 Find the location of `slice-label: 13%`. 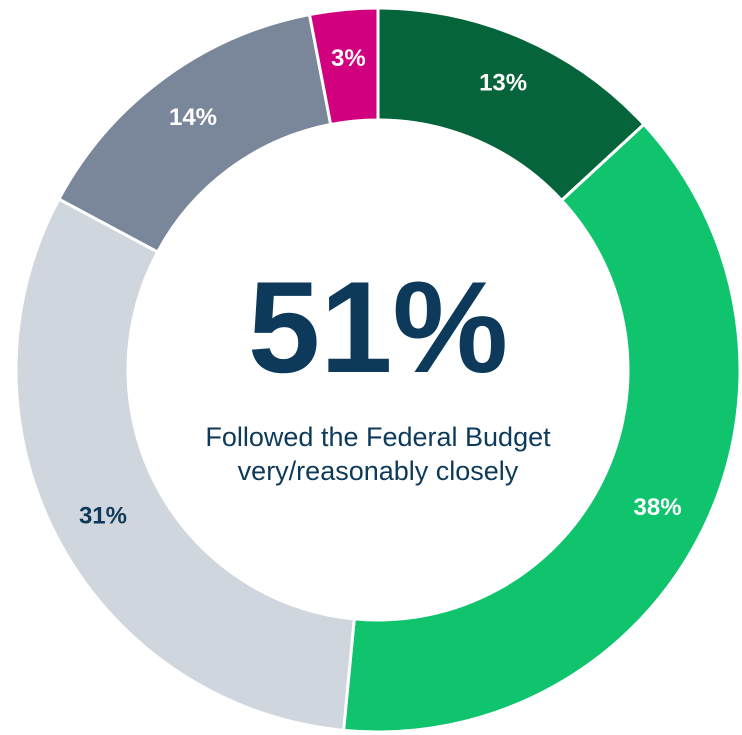

slice-label: 13% is located at coordinates (503, 83).